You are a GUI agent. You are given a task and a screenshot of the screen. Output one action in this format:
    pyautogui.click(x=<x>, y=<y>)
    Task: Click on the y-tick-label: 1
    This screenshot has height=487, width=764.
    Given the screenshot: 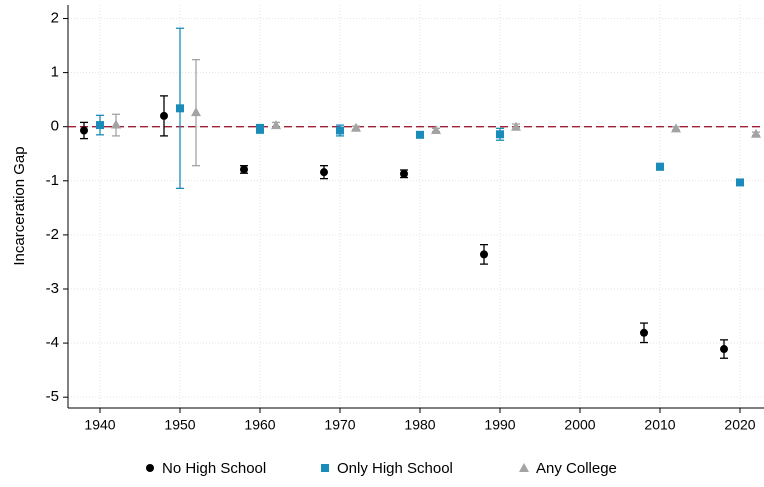 What is the action you would take?
    pyautogui.click(x=55, y=72)
    